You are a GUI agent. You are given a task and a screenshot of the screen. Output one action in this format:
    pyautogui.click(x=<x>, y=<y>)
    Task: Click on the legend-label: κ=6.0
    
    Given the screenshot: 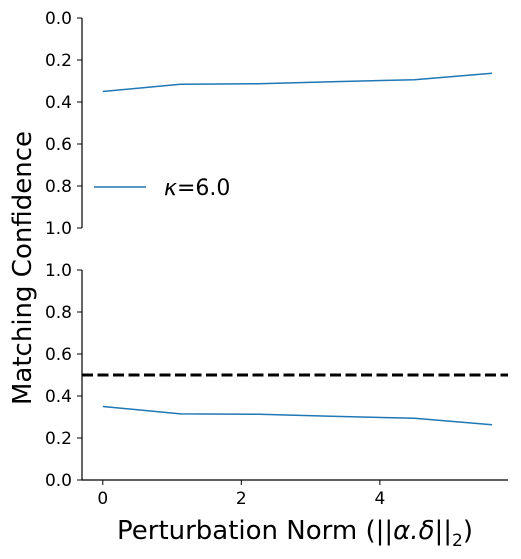 What is the action you would take?
    pyautogui.click(x=197, y=188)
    